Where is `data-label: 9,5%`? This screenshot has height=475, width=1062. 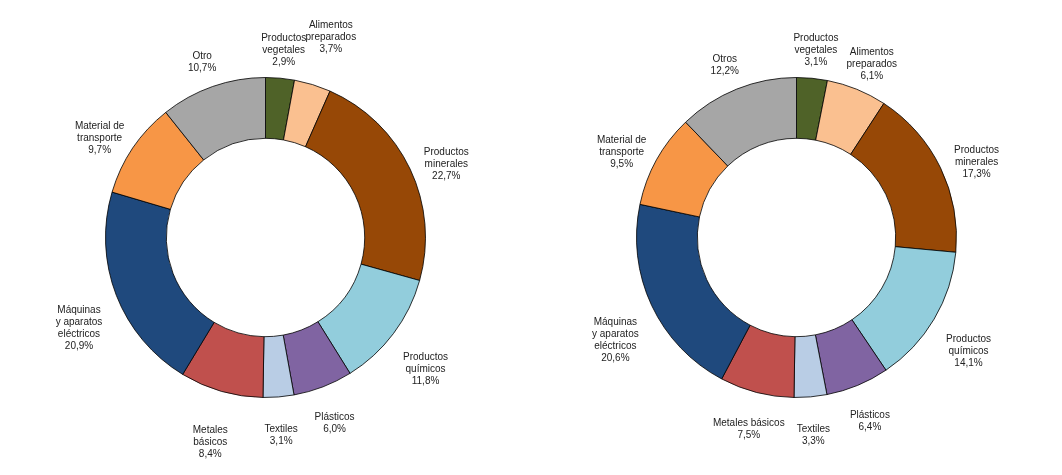 data-label: 9,5% is located at coordinates (622, 164).